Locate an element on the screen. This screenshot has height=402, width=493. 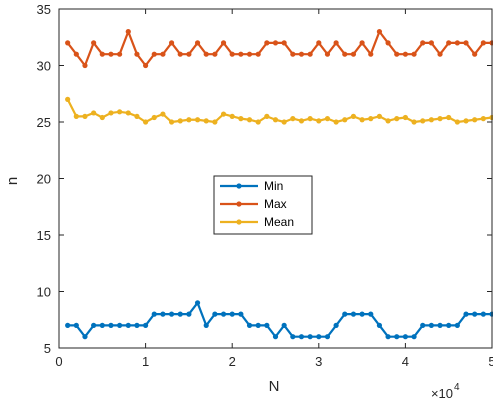
legend-item-mean: Mean is located at coordinates (257, 222).